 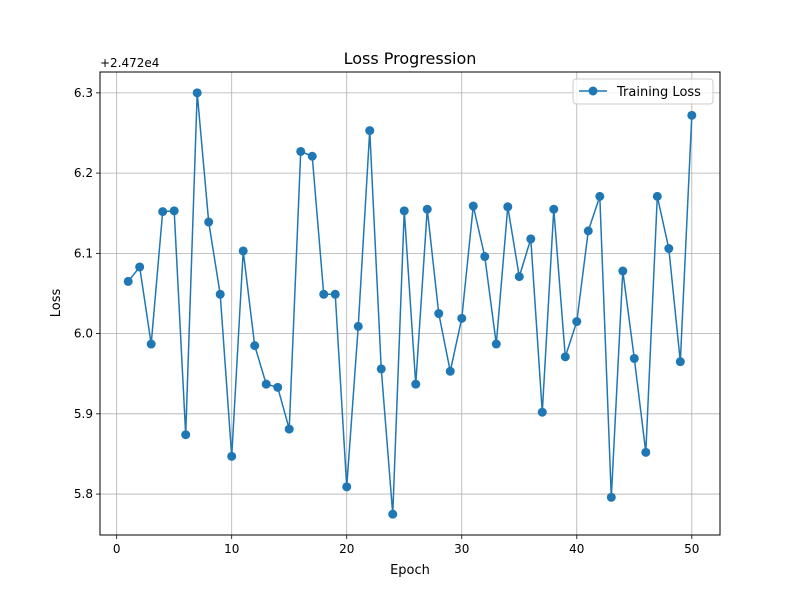 What do you see at coordinates (406, 545) in the screenshot?
I see `x-axis: 0 10 20 30 40 50` at bounding box center [406, 545].